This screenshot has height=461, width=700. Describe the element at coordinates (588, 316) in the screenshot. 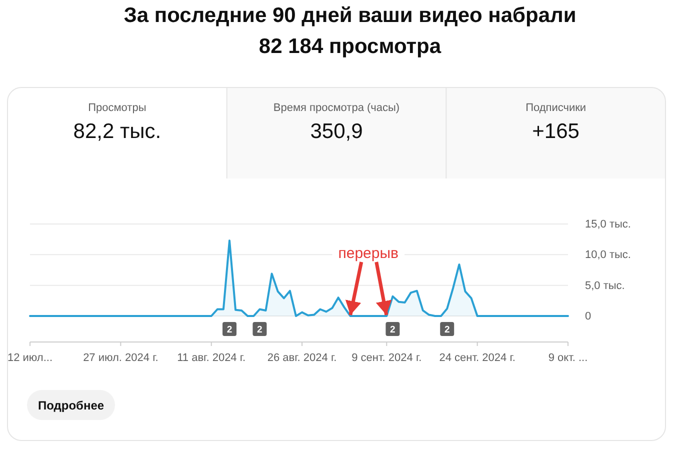

I see `y-tick-label: 0` at that location.